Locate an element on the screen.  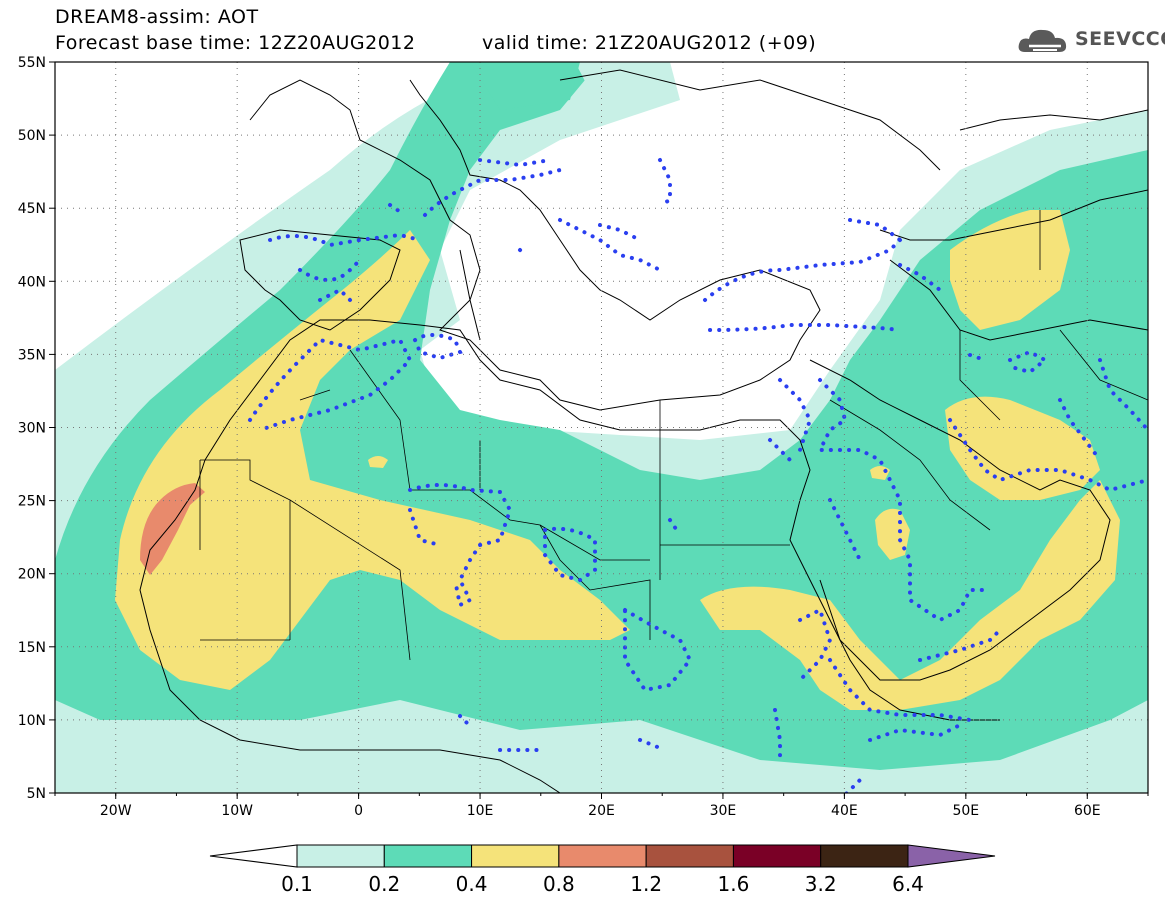
cloud-icon is located at coordinates (1042, 40).